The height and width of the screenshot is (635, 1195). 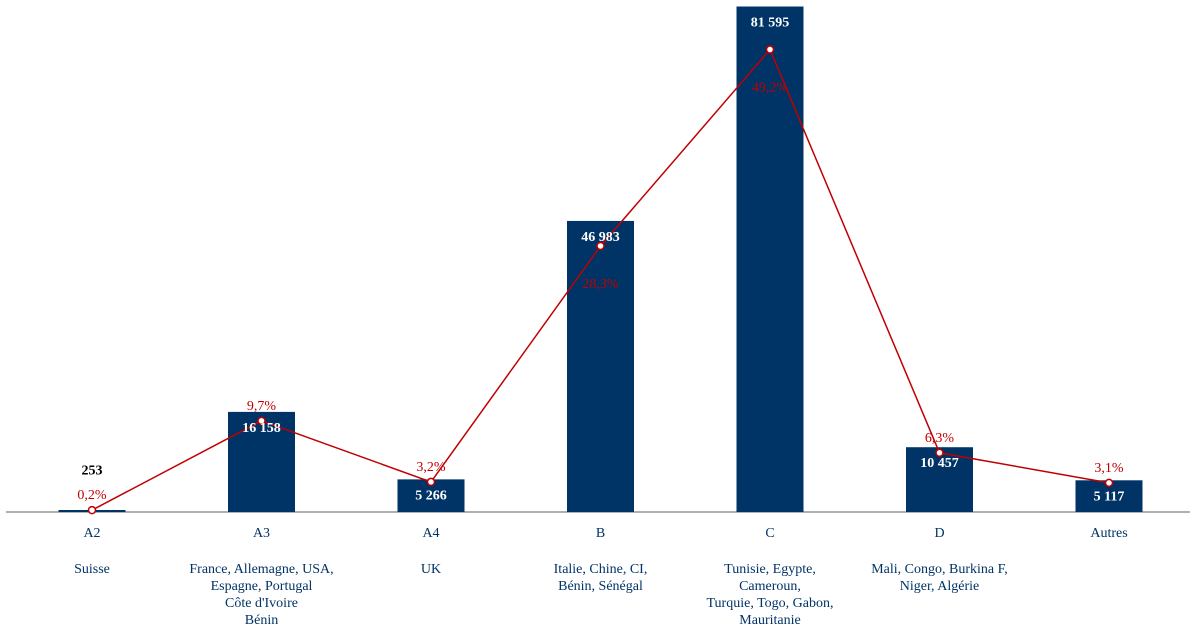 I want to click on country-label: Turquie, Togo, Gabon,, so click(x=770, y=603).